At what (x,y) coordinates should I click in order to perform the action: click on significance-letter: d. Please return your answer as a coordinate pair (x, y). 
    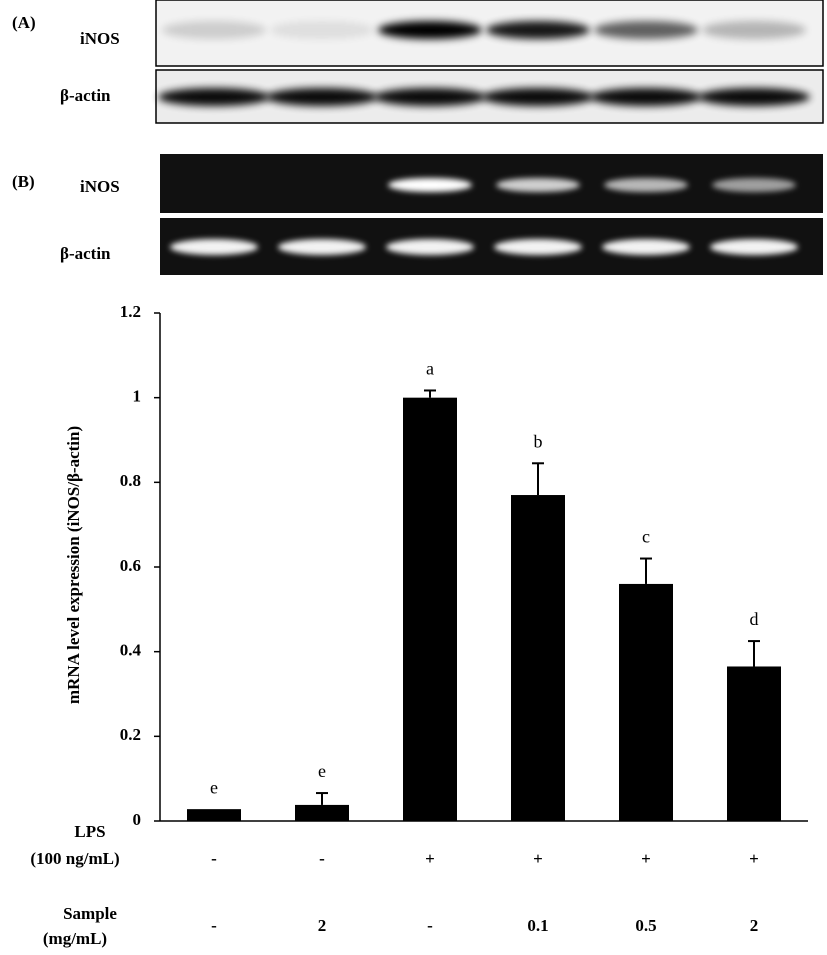
    Looking at the image, I should click on (754, 619).